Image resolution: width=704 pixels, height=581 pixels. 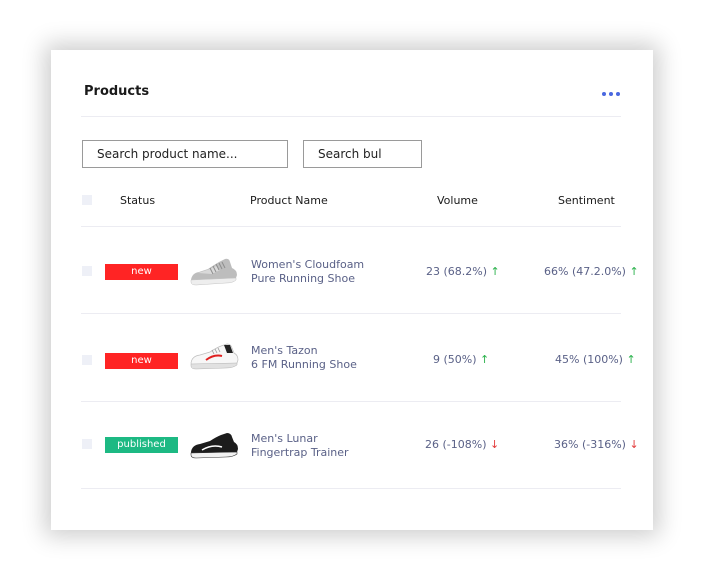 What do you see at coordinates (462, 444) in the screenshot?
I see `volume-value: 26 (-108%) ↓` at bounding box center [462, 444].